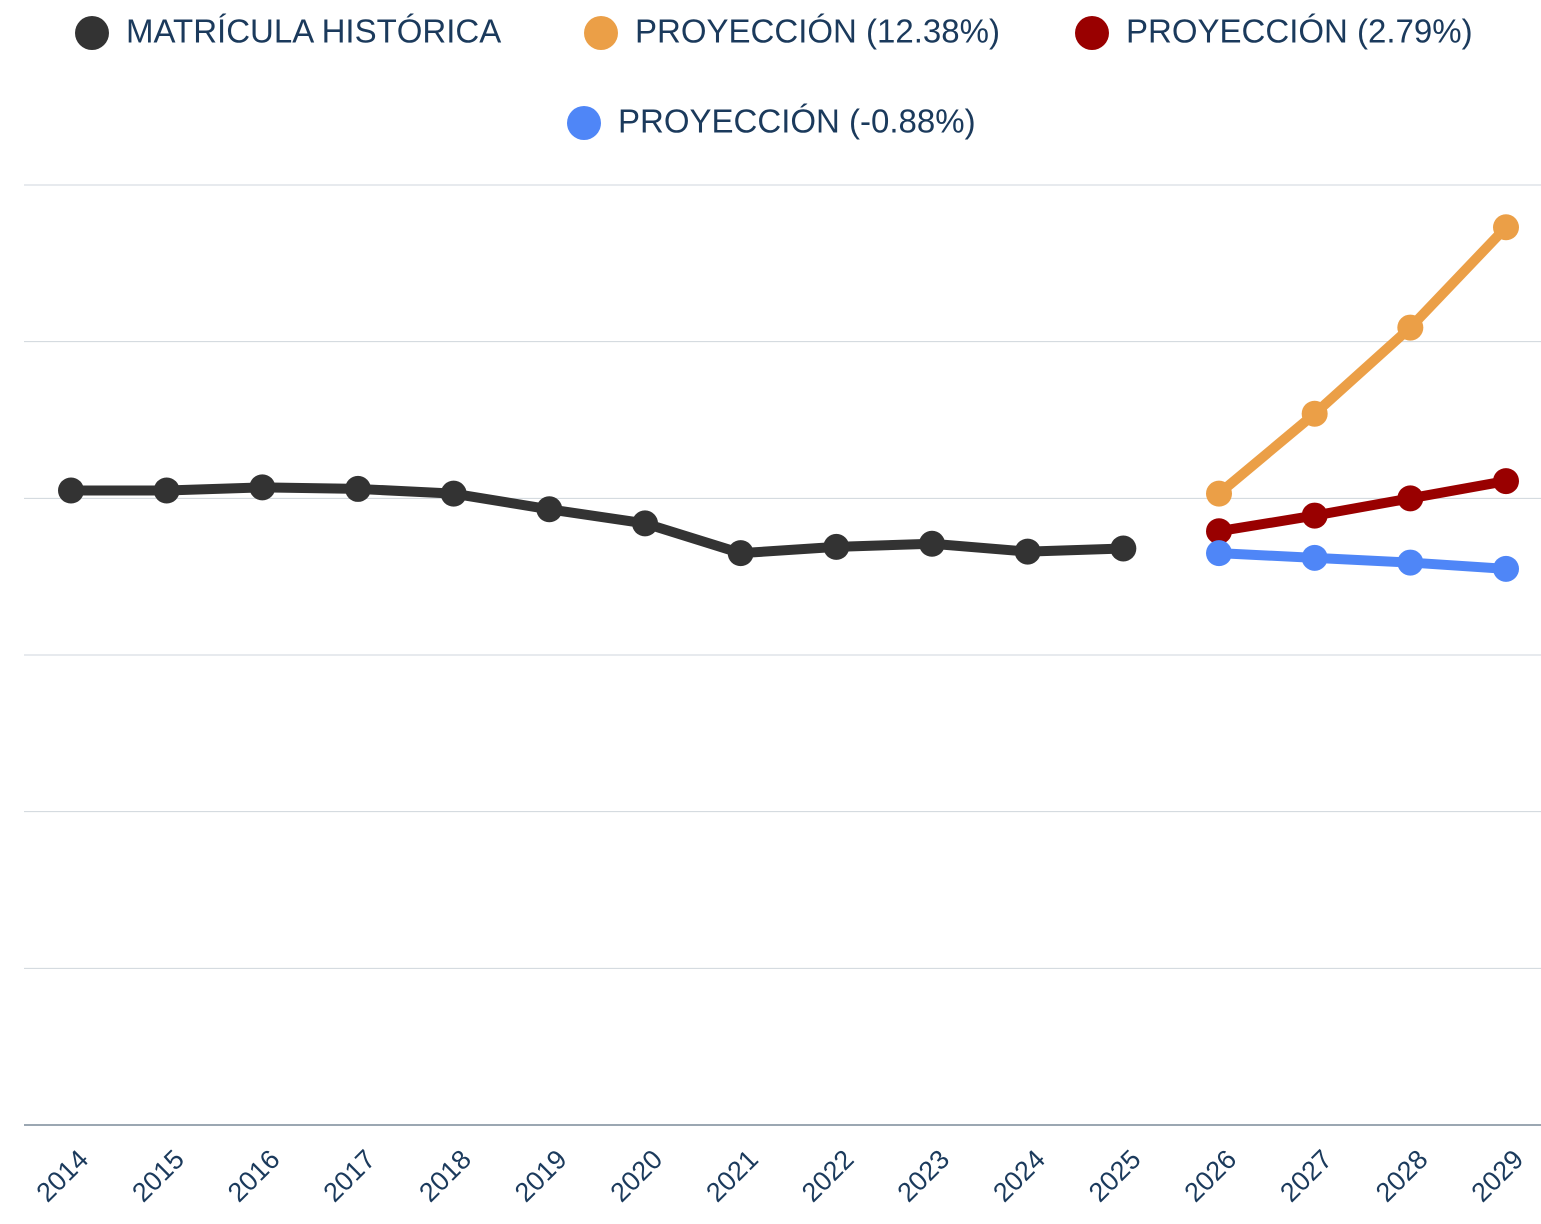 This screenshot has height=1224, width=1541. Describe the element at coordinates (797, 121) in the screenshot. I see `legend-label: PROYECCIÓN (-0.88%)` at that location.